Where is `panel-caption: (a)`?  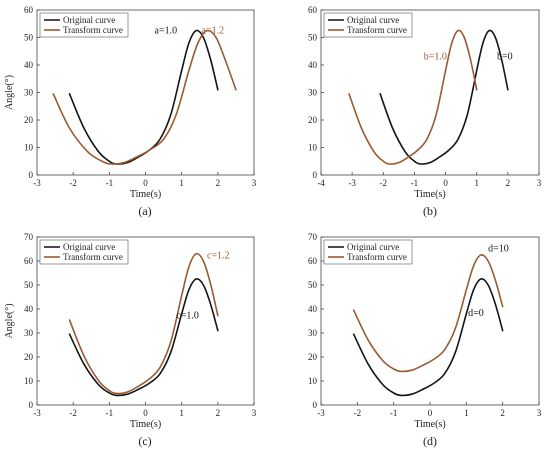 panel-caption: (a) is located at coordinates (144, 211).